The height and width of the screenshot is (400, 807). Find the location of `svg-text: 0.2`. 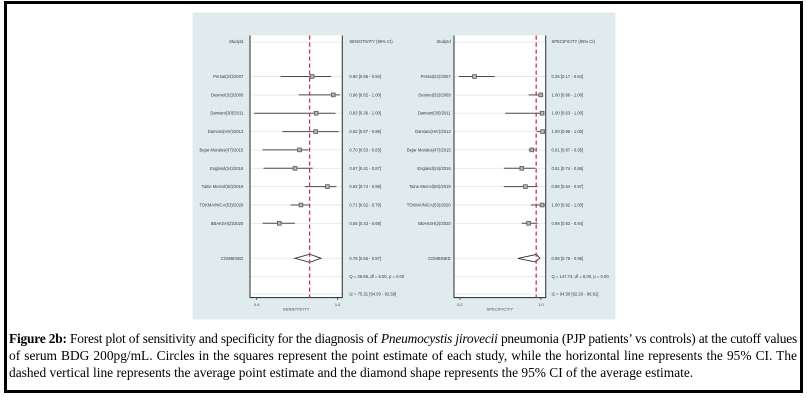

svg-text: 0.2 is located at coordinates (459, 304).